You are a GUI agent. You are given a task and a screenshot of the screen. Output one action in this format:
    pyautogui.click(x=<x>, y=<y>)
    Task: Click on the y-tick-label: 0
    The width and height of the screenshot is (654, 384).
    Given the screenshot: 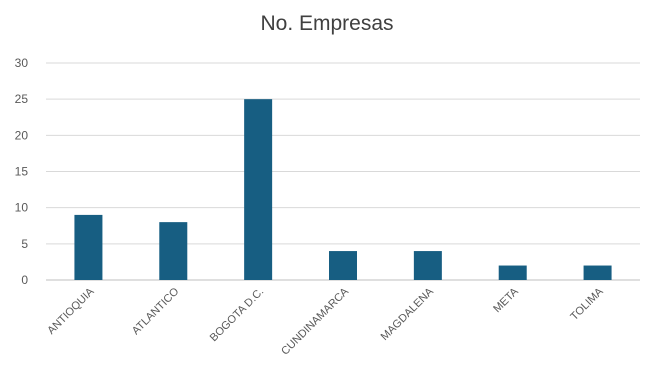 What is the action you would take?
    pyautogui.click(x=24, y=280)
    